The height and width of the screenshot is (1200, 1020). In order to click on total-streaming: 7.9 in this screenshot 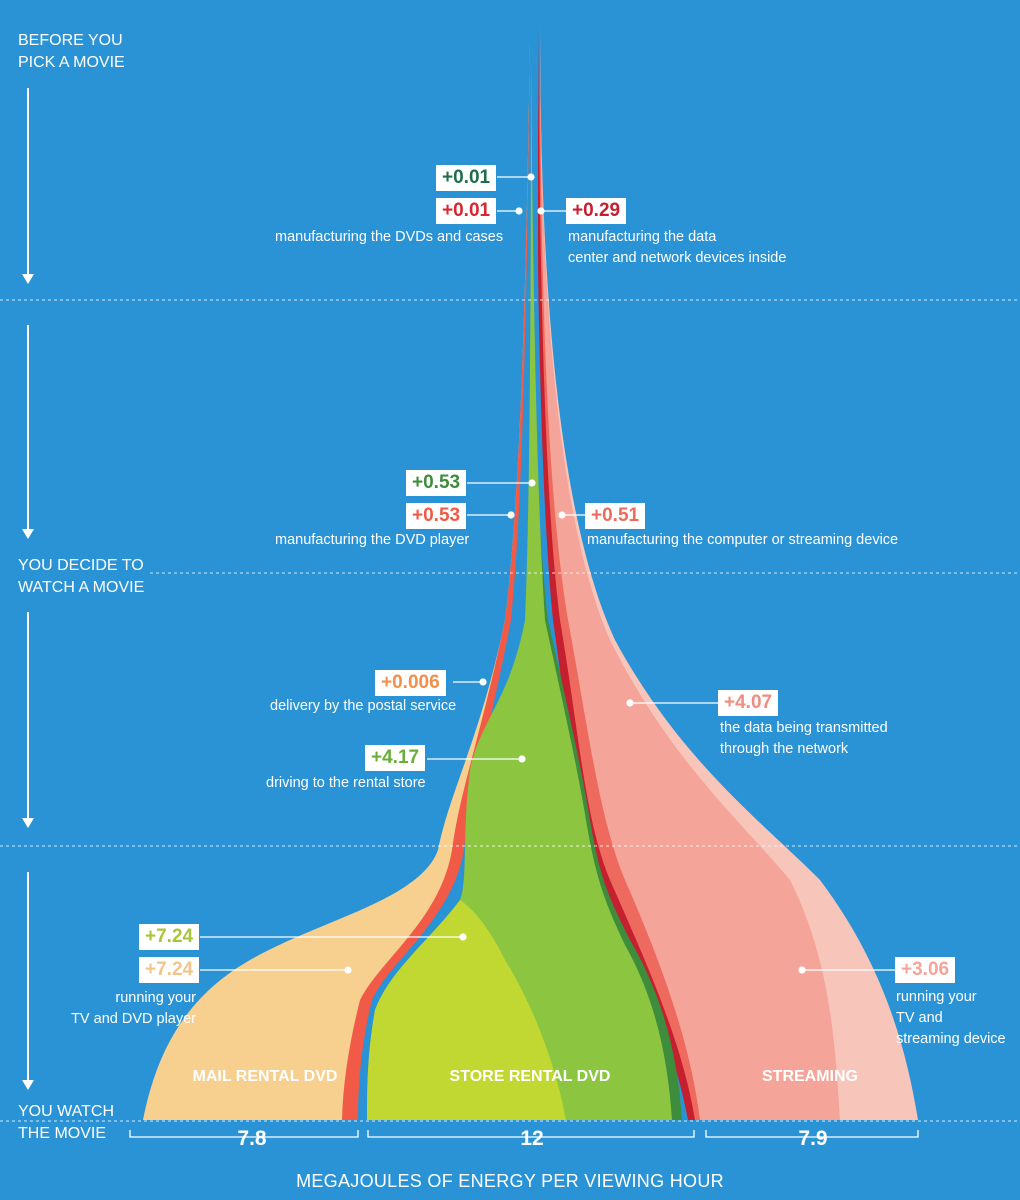, I will do `click(813, 1138)`.